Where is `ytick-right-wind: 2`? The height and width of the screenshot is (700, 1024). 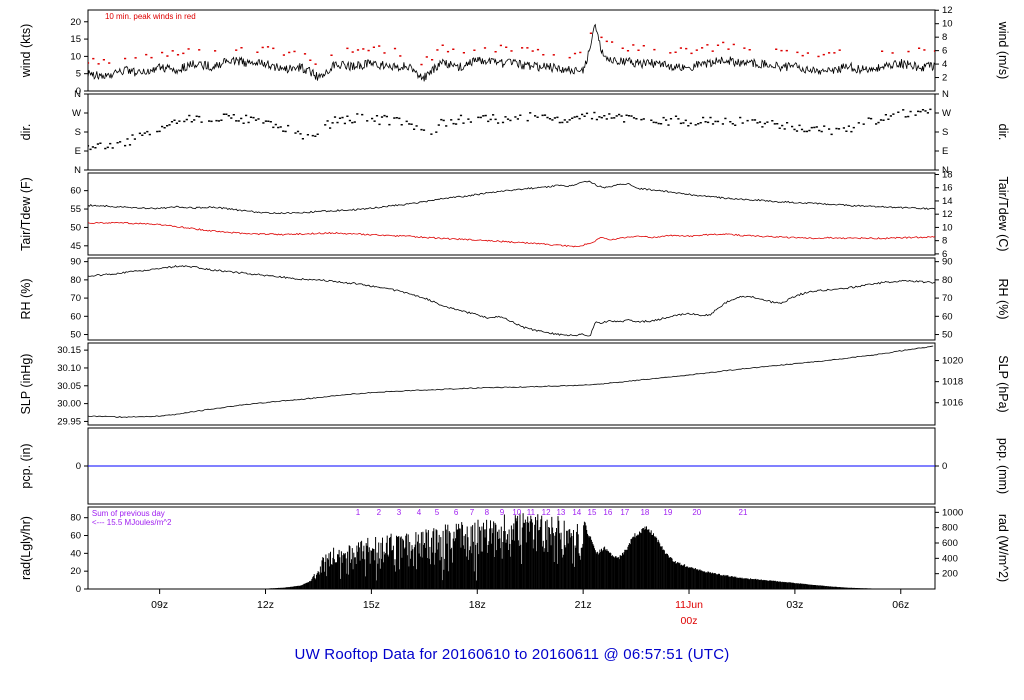 ytick-right-wind: 2 is located at coordinates (944, 78).